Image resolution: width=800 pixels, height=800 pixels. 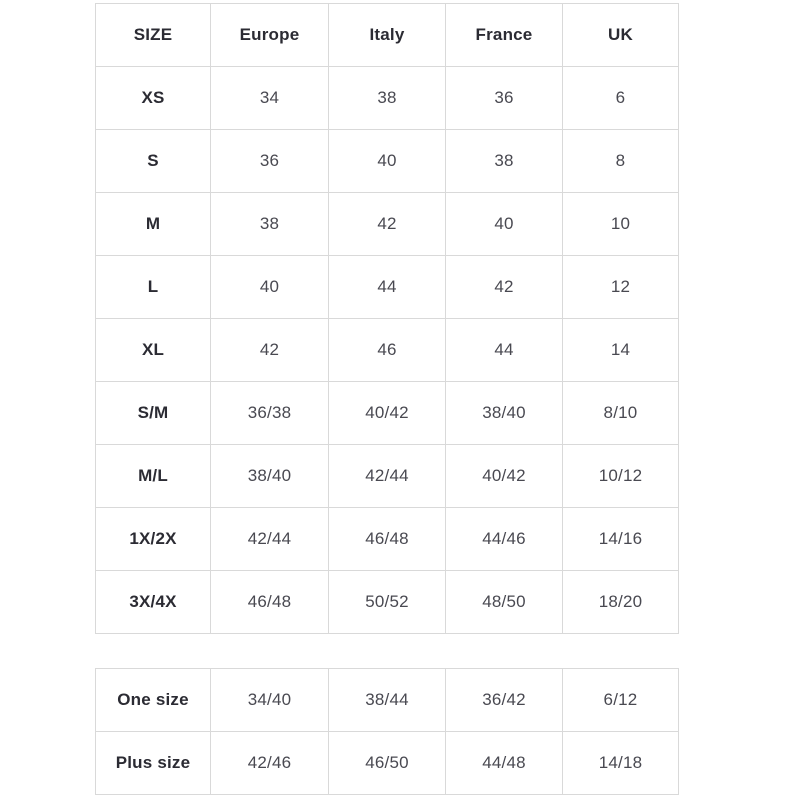 What do you see at coordinates (153, 700) in the screenshot?
I see `size-label-cell: One size` at bounding box center [153, 700].